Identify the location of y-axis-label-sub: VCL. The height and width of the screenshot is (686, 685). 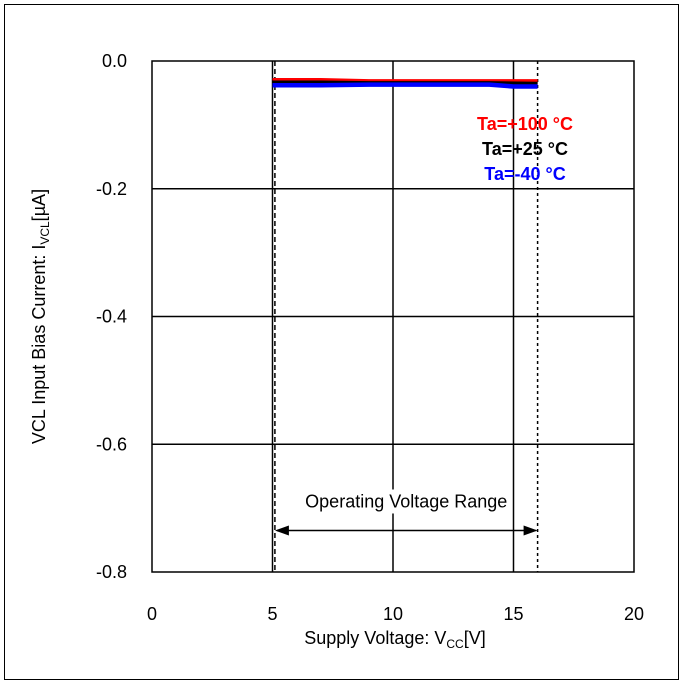
(45, 233).